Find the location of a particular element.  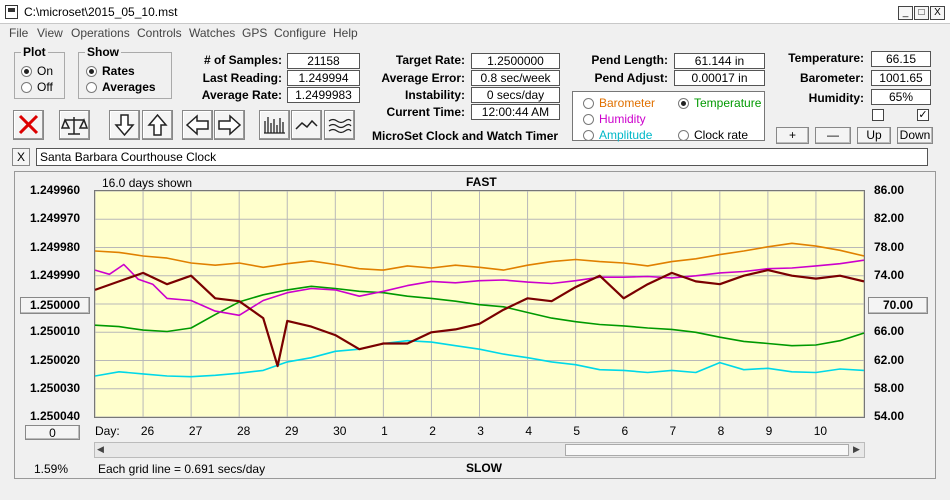

plot-on-label: On is located at coordinates (45, 71).